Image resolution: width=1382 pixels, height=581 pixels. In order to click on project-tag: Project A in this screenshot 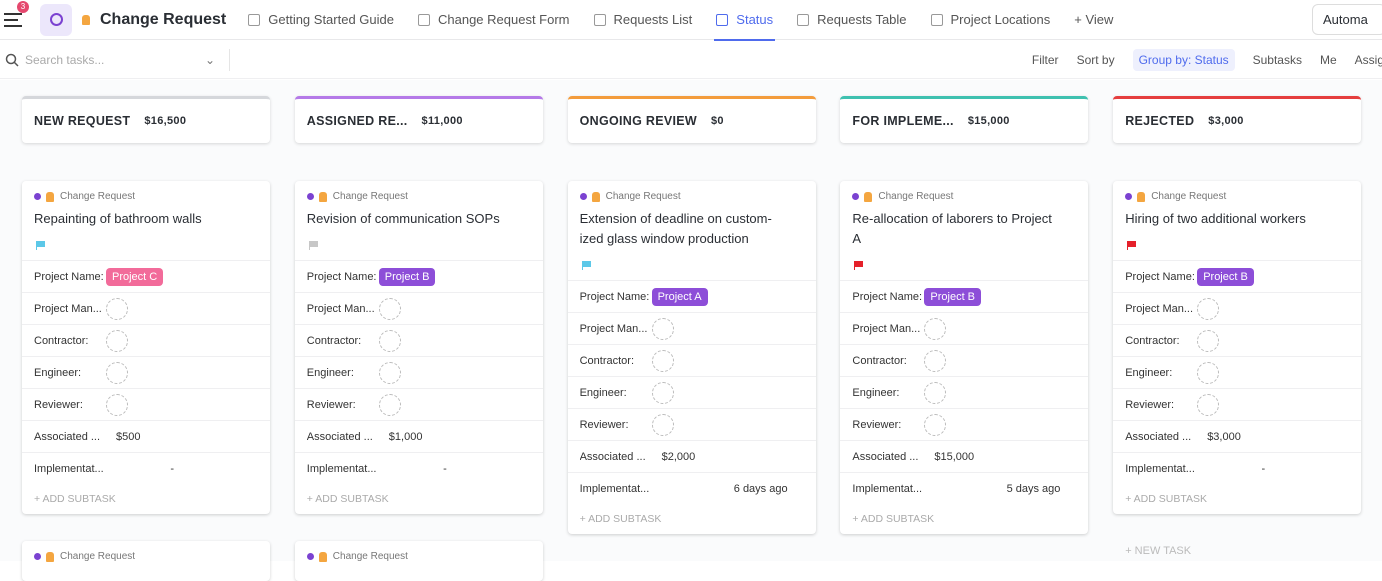, I will do `click(679, 296)`.